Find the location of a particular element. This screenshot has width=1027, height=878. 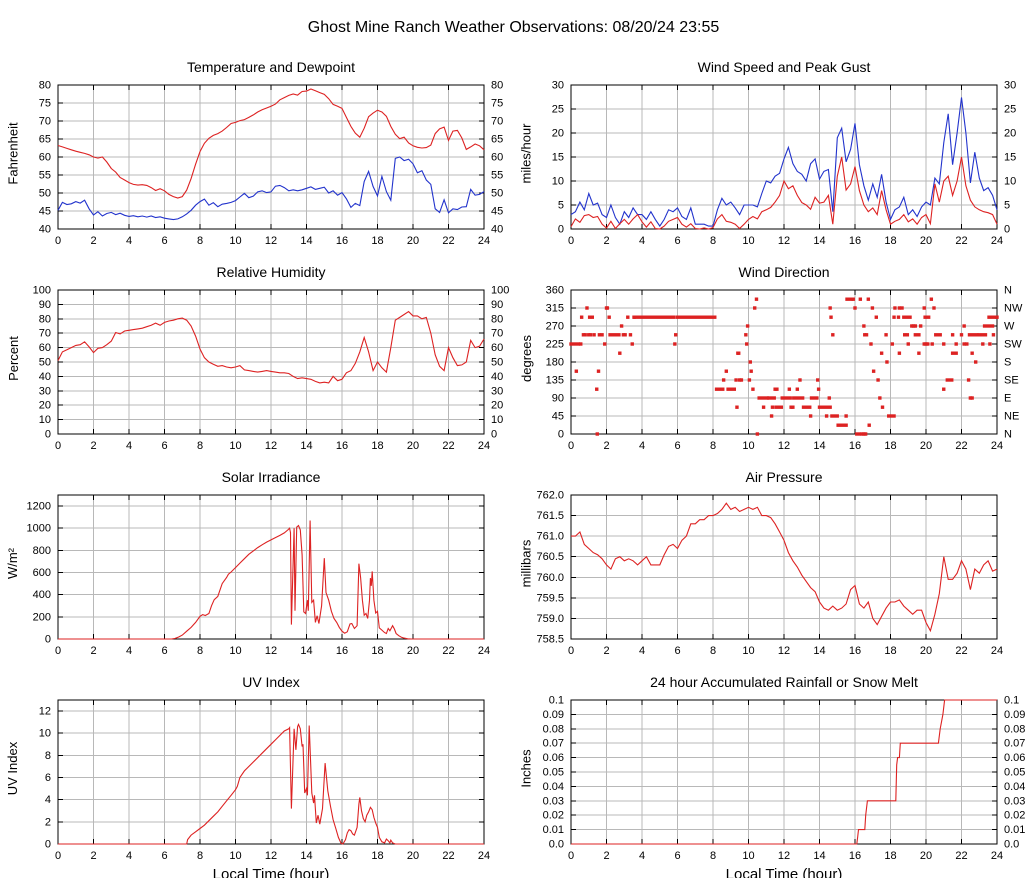

y-tick-labels: 0 45 90 135 180 225 270 315 360 is located at coordinates (555, 363).